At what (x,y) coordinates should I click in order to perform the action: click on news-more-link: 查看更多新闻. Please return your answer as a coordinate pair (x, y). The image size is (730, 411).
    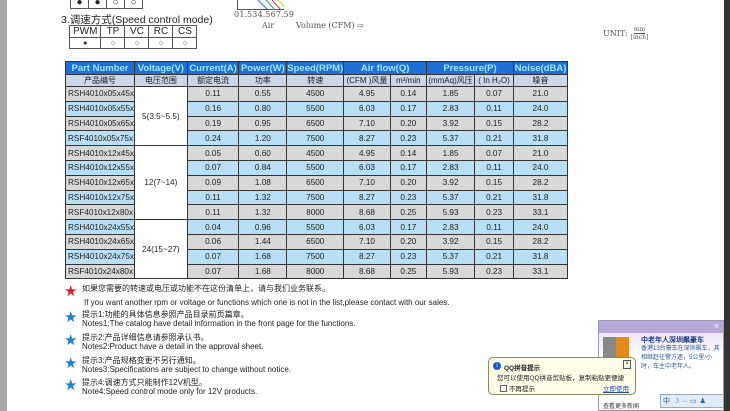
    Looking at the image, I should click on (621, 407).